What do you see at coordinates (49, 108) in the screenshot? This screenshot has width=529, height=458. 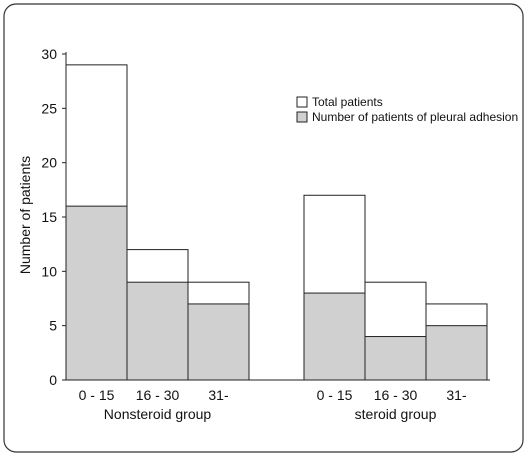 I see `y-tick-label: 25` at bounding box center [49, 108].